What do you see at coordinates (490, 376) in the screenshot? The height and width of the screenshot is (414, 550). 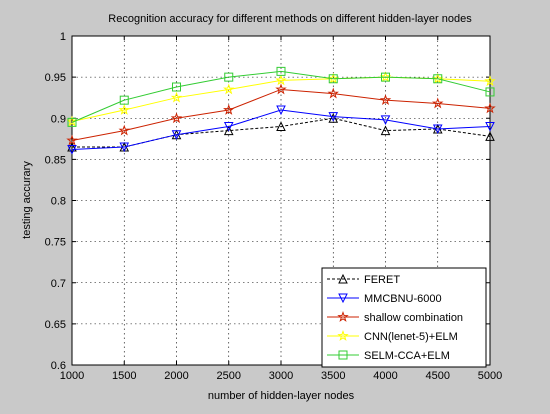 I see `x-tick-label: 5000` at bounding box center [490, 376].